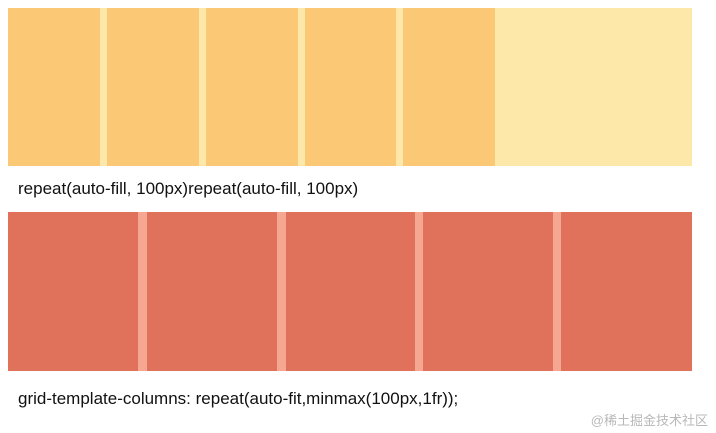 The image size is (716, 433). What do you see at coordinates (649, 420) in the screenshot?
I see `watermark: @稀土掘金技术社区` at bounding box center [649, 420].